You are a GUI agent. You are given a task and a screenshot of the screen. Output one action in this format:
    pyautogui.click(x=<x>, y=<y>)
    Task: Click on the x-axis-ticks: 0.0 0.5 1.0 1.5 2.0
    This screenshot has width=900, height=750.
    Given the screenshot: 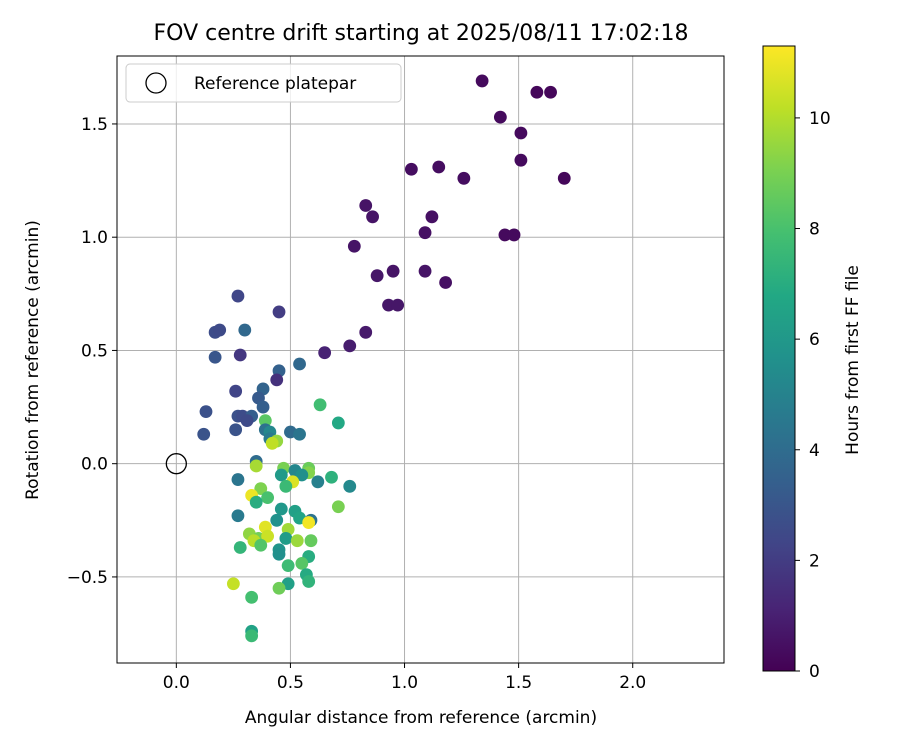 What is the action you would take?
    pyautogui.click(x=404, y=678)
    